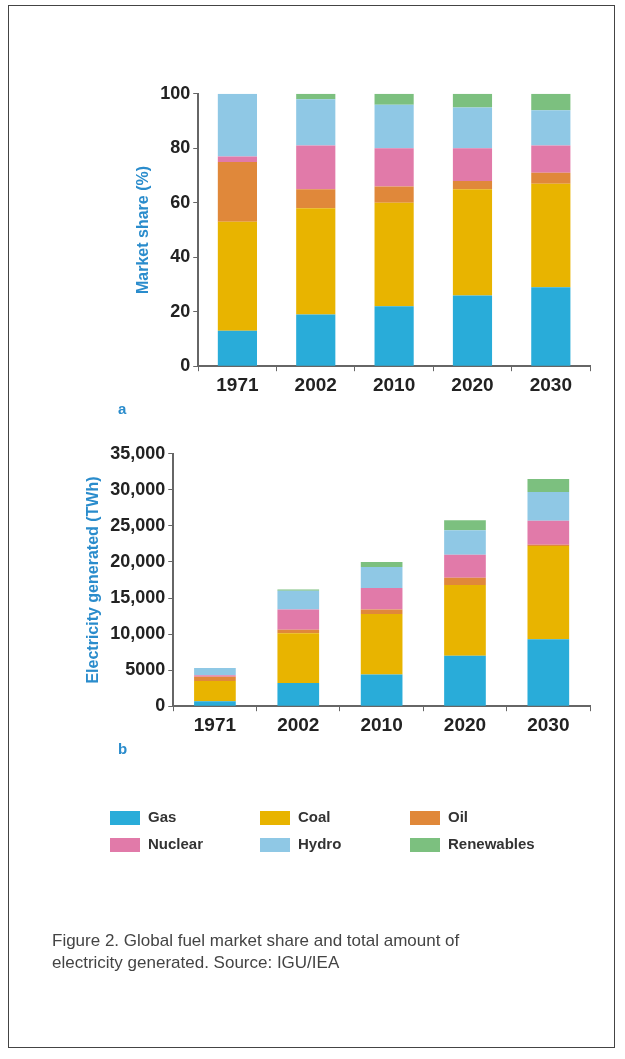 The height and width of the screenshot is (1059, 625). Describe the element at coordinates (138, 633) in the screenshot. I see `y-tick-label: 10,000` at that location.